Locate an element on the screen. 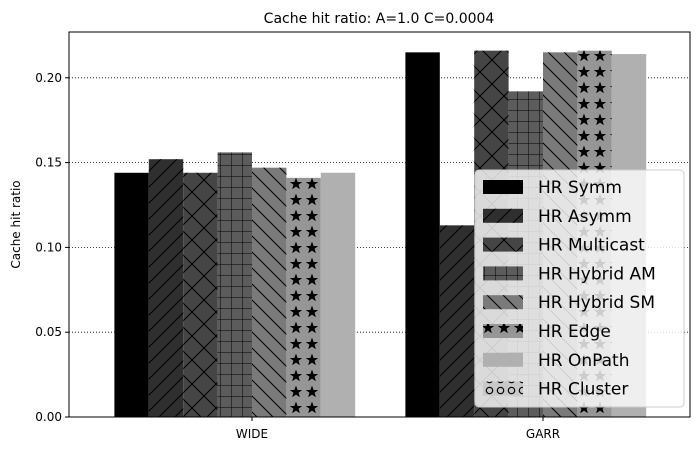 The image size is (700, 451). legend-label: HR OnPath is located at coordinates (584, 361).